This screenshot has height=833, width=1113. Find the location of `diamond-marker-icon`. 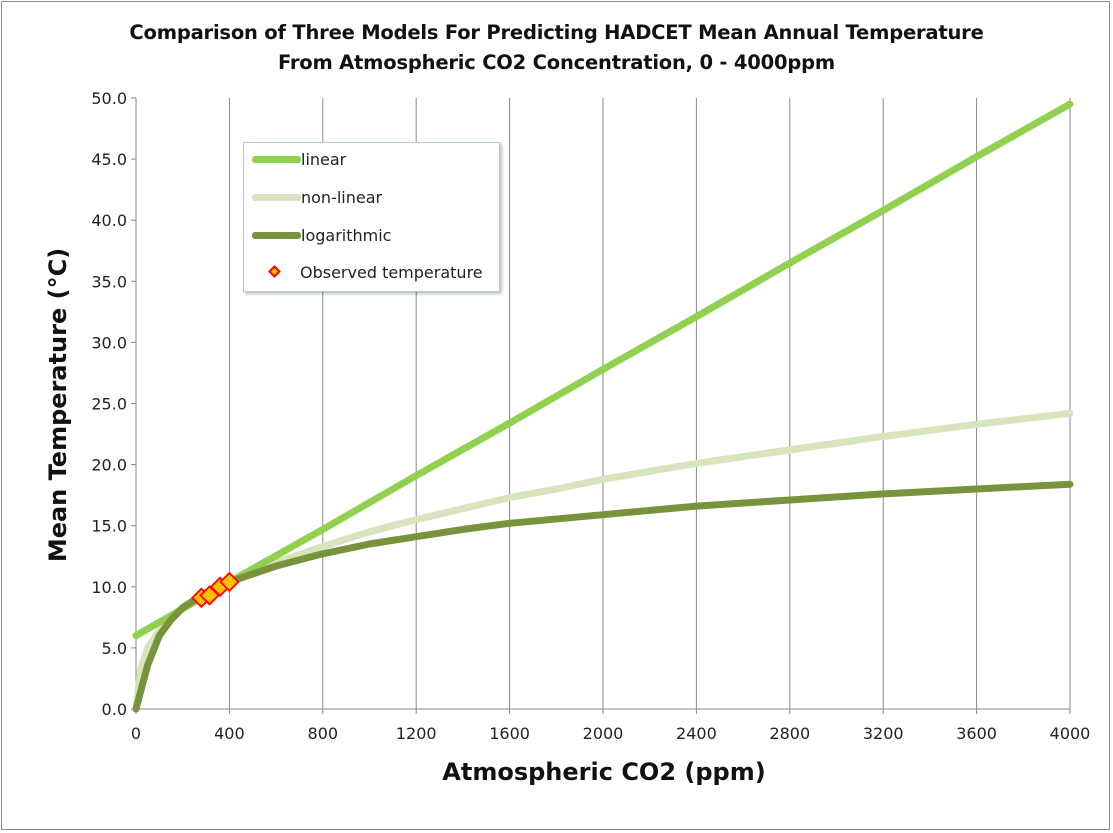

diamond-marker-icon is located at coordinates (274, 271).